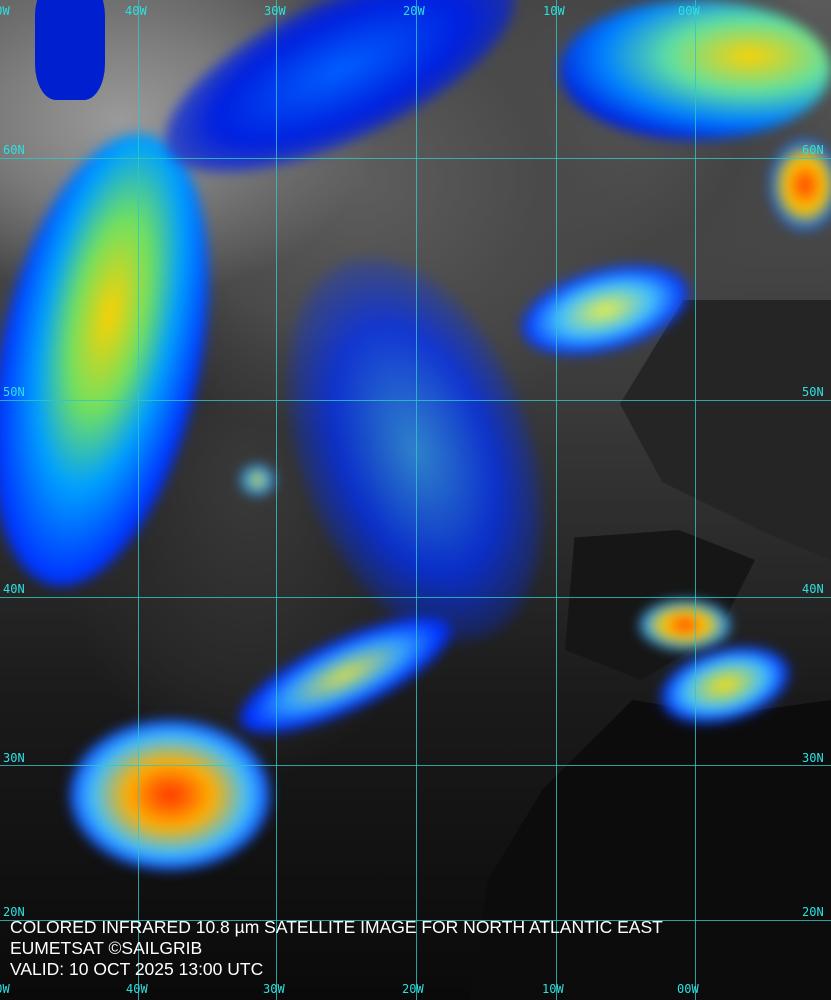 This screenshot has width=831, height=1000. What do you see at coordinates (276, 500) in the screenshot?
I see `meridian-30w` at bounding box center [276, 500].